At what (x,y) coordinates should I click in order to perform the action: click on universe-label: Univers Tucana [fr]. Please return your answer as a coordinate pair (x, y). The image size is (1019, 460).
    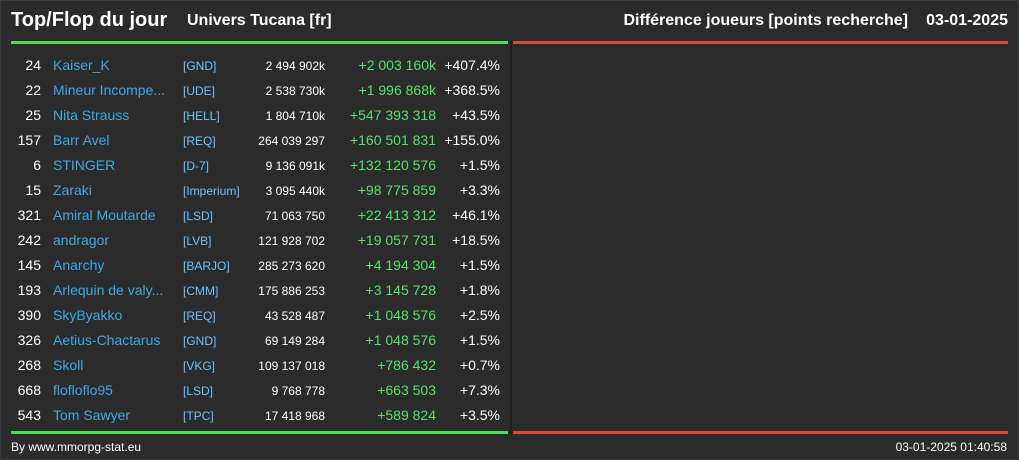
    Looking at the image, I should click on (259, 20).